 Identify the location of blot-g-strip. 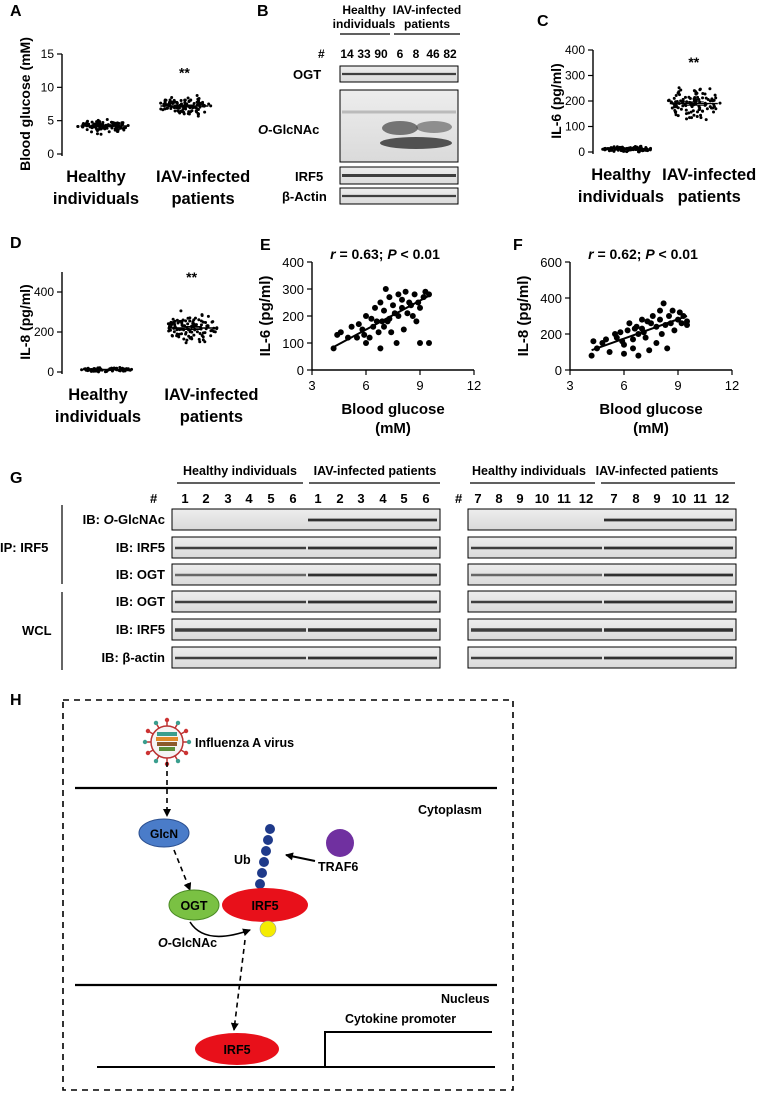
(602, 519).